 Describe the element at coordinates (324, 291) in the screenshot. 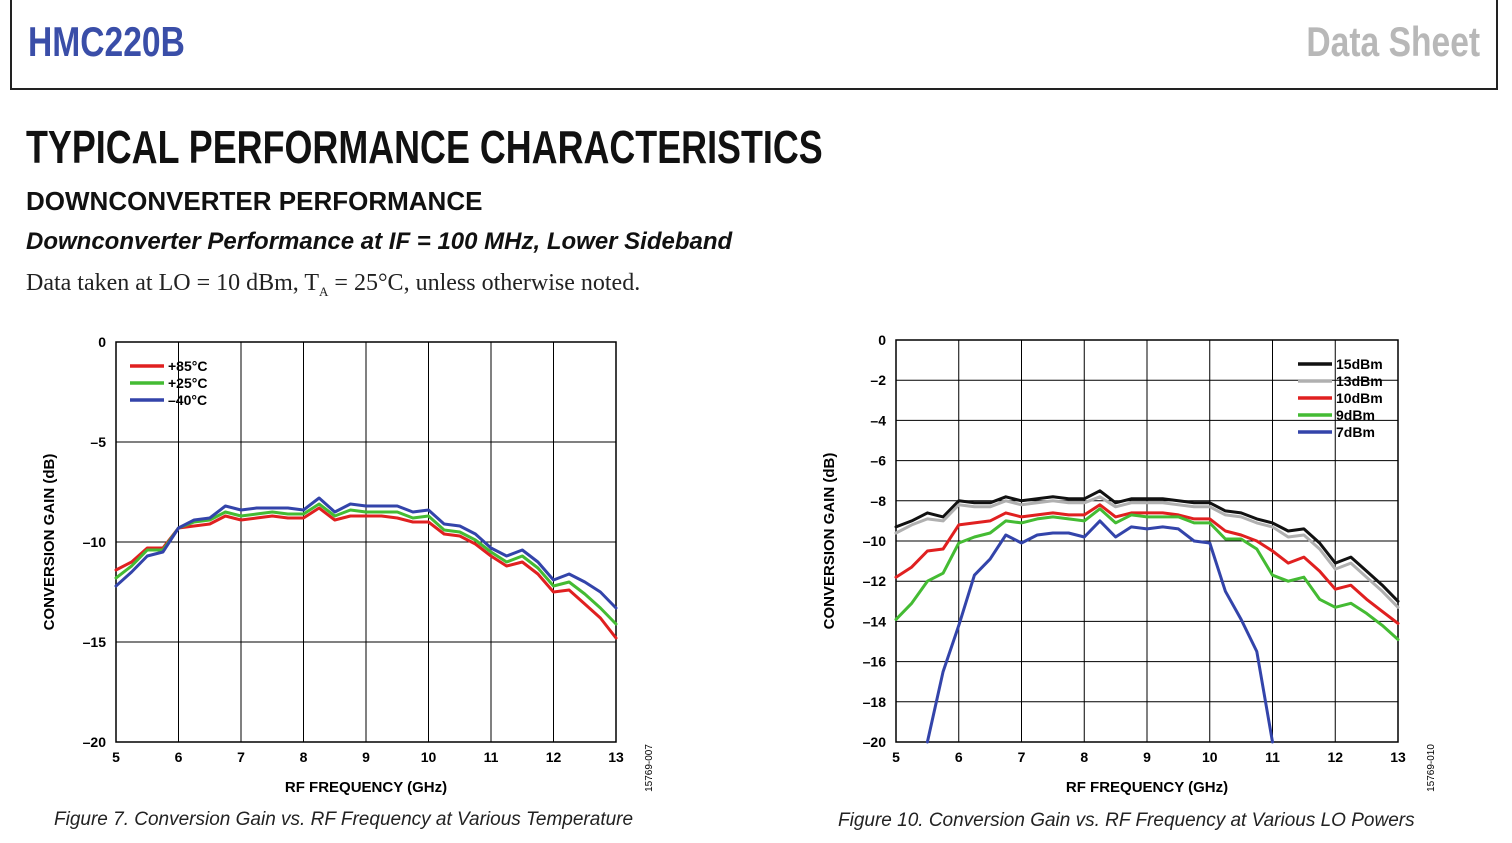

I see `note-subscript: A` at that location.